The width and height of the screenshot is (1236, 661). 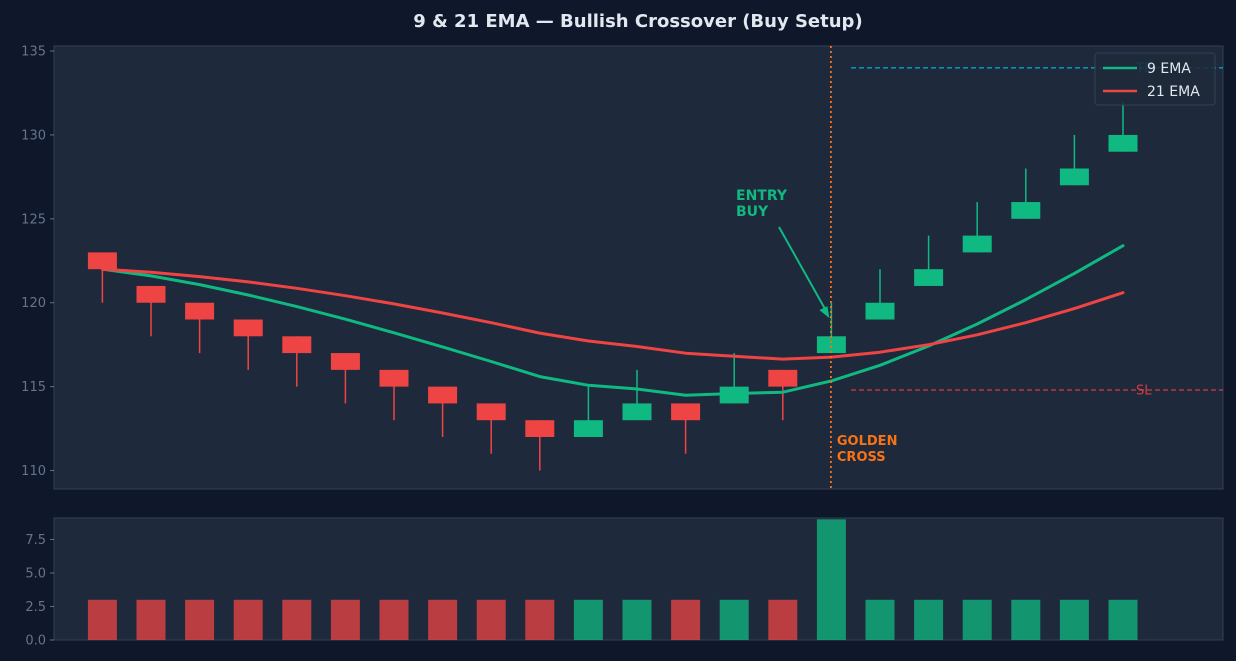 What do you see at coordinates (33, 52) in the screenshot?
I see `price-y-tick-label: 135` at bounding box center [33, 52].